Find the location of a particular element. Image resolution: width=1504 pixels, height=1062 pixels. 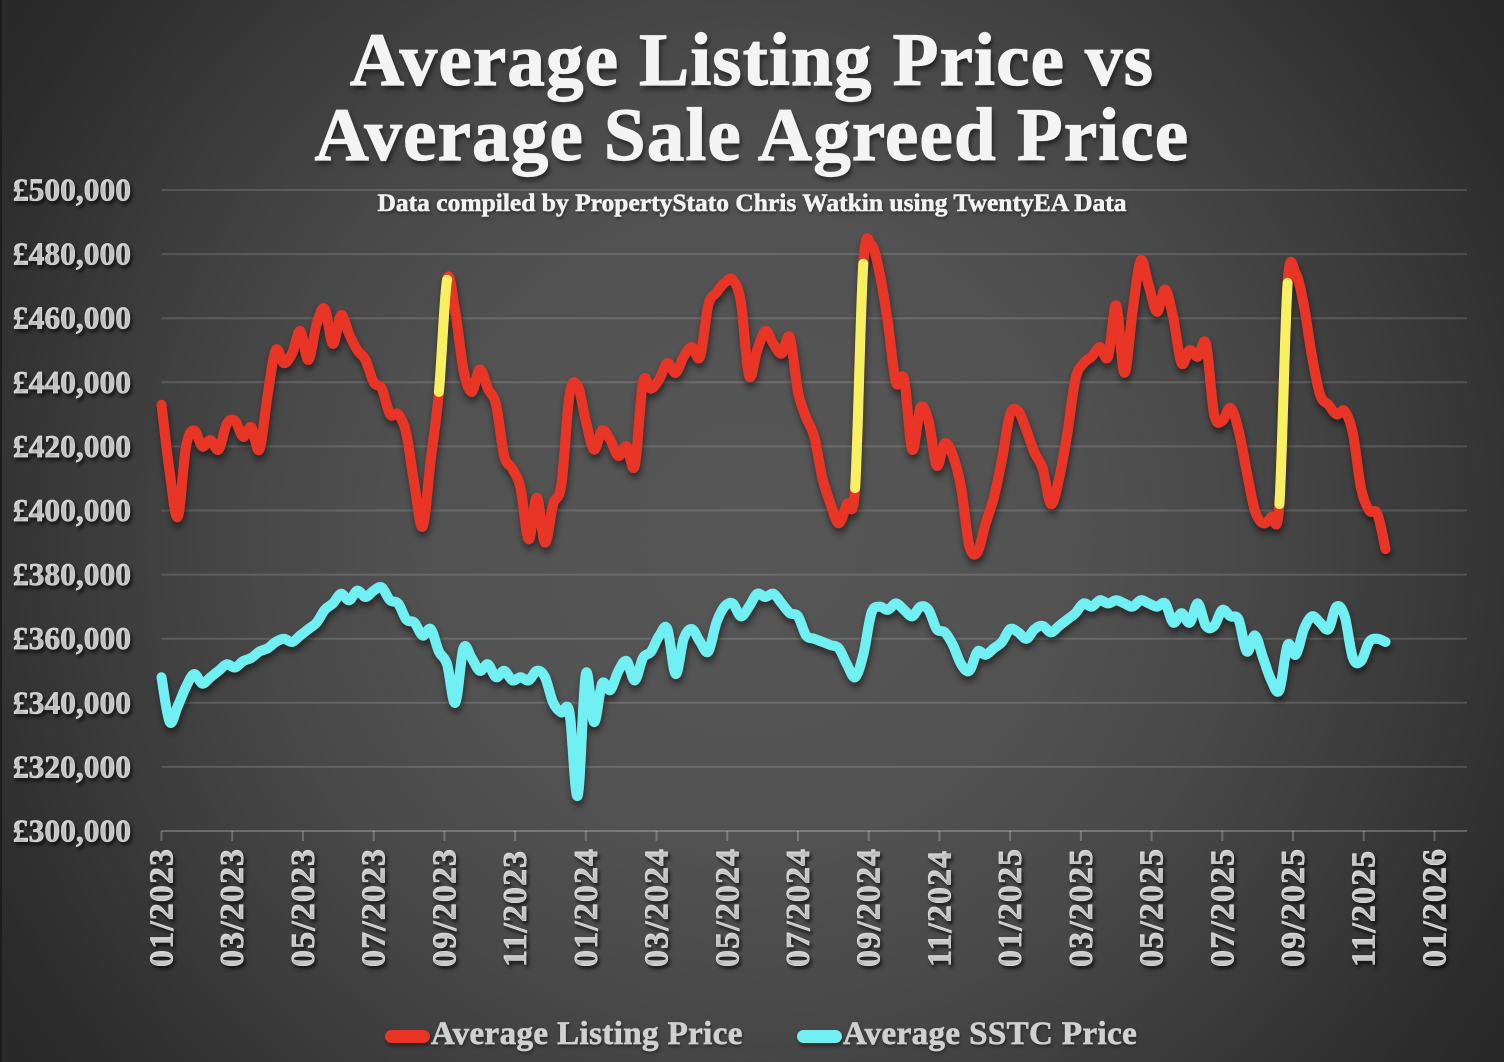

svg-text: 01/2026 is located at coordinates (1435, 907).